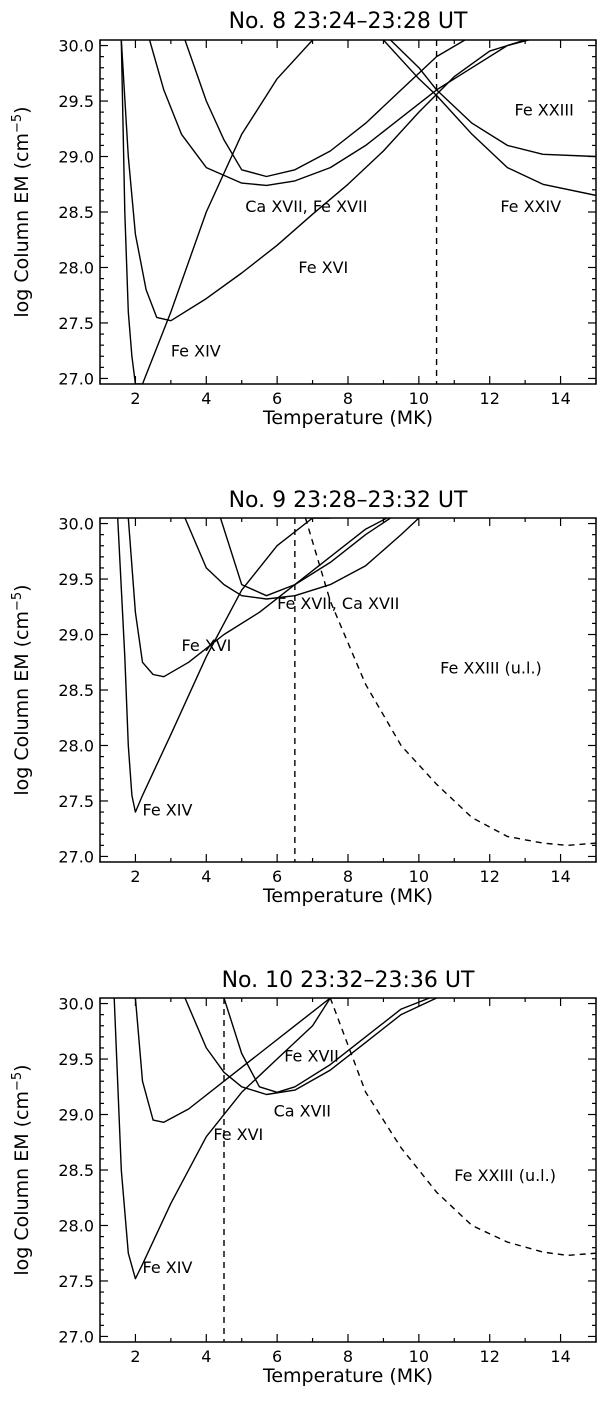 The height and width of the screenshot is (1415, 600). I want to click on line-label: Fe XXIII, so click(544, 109).